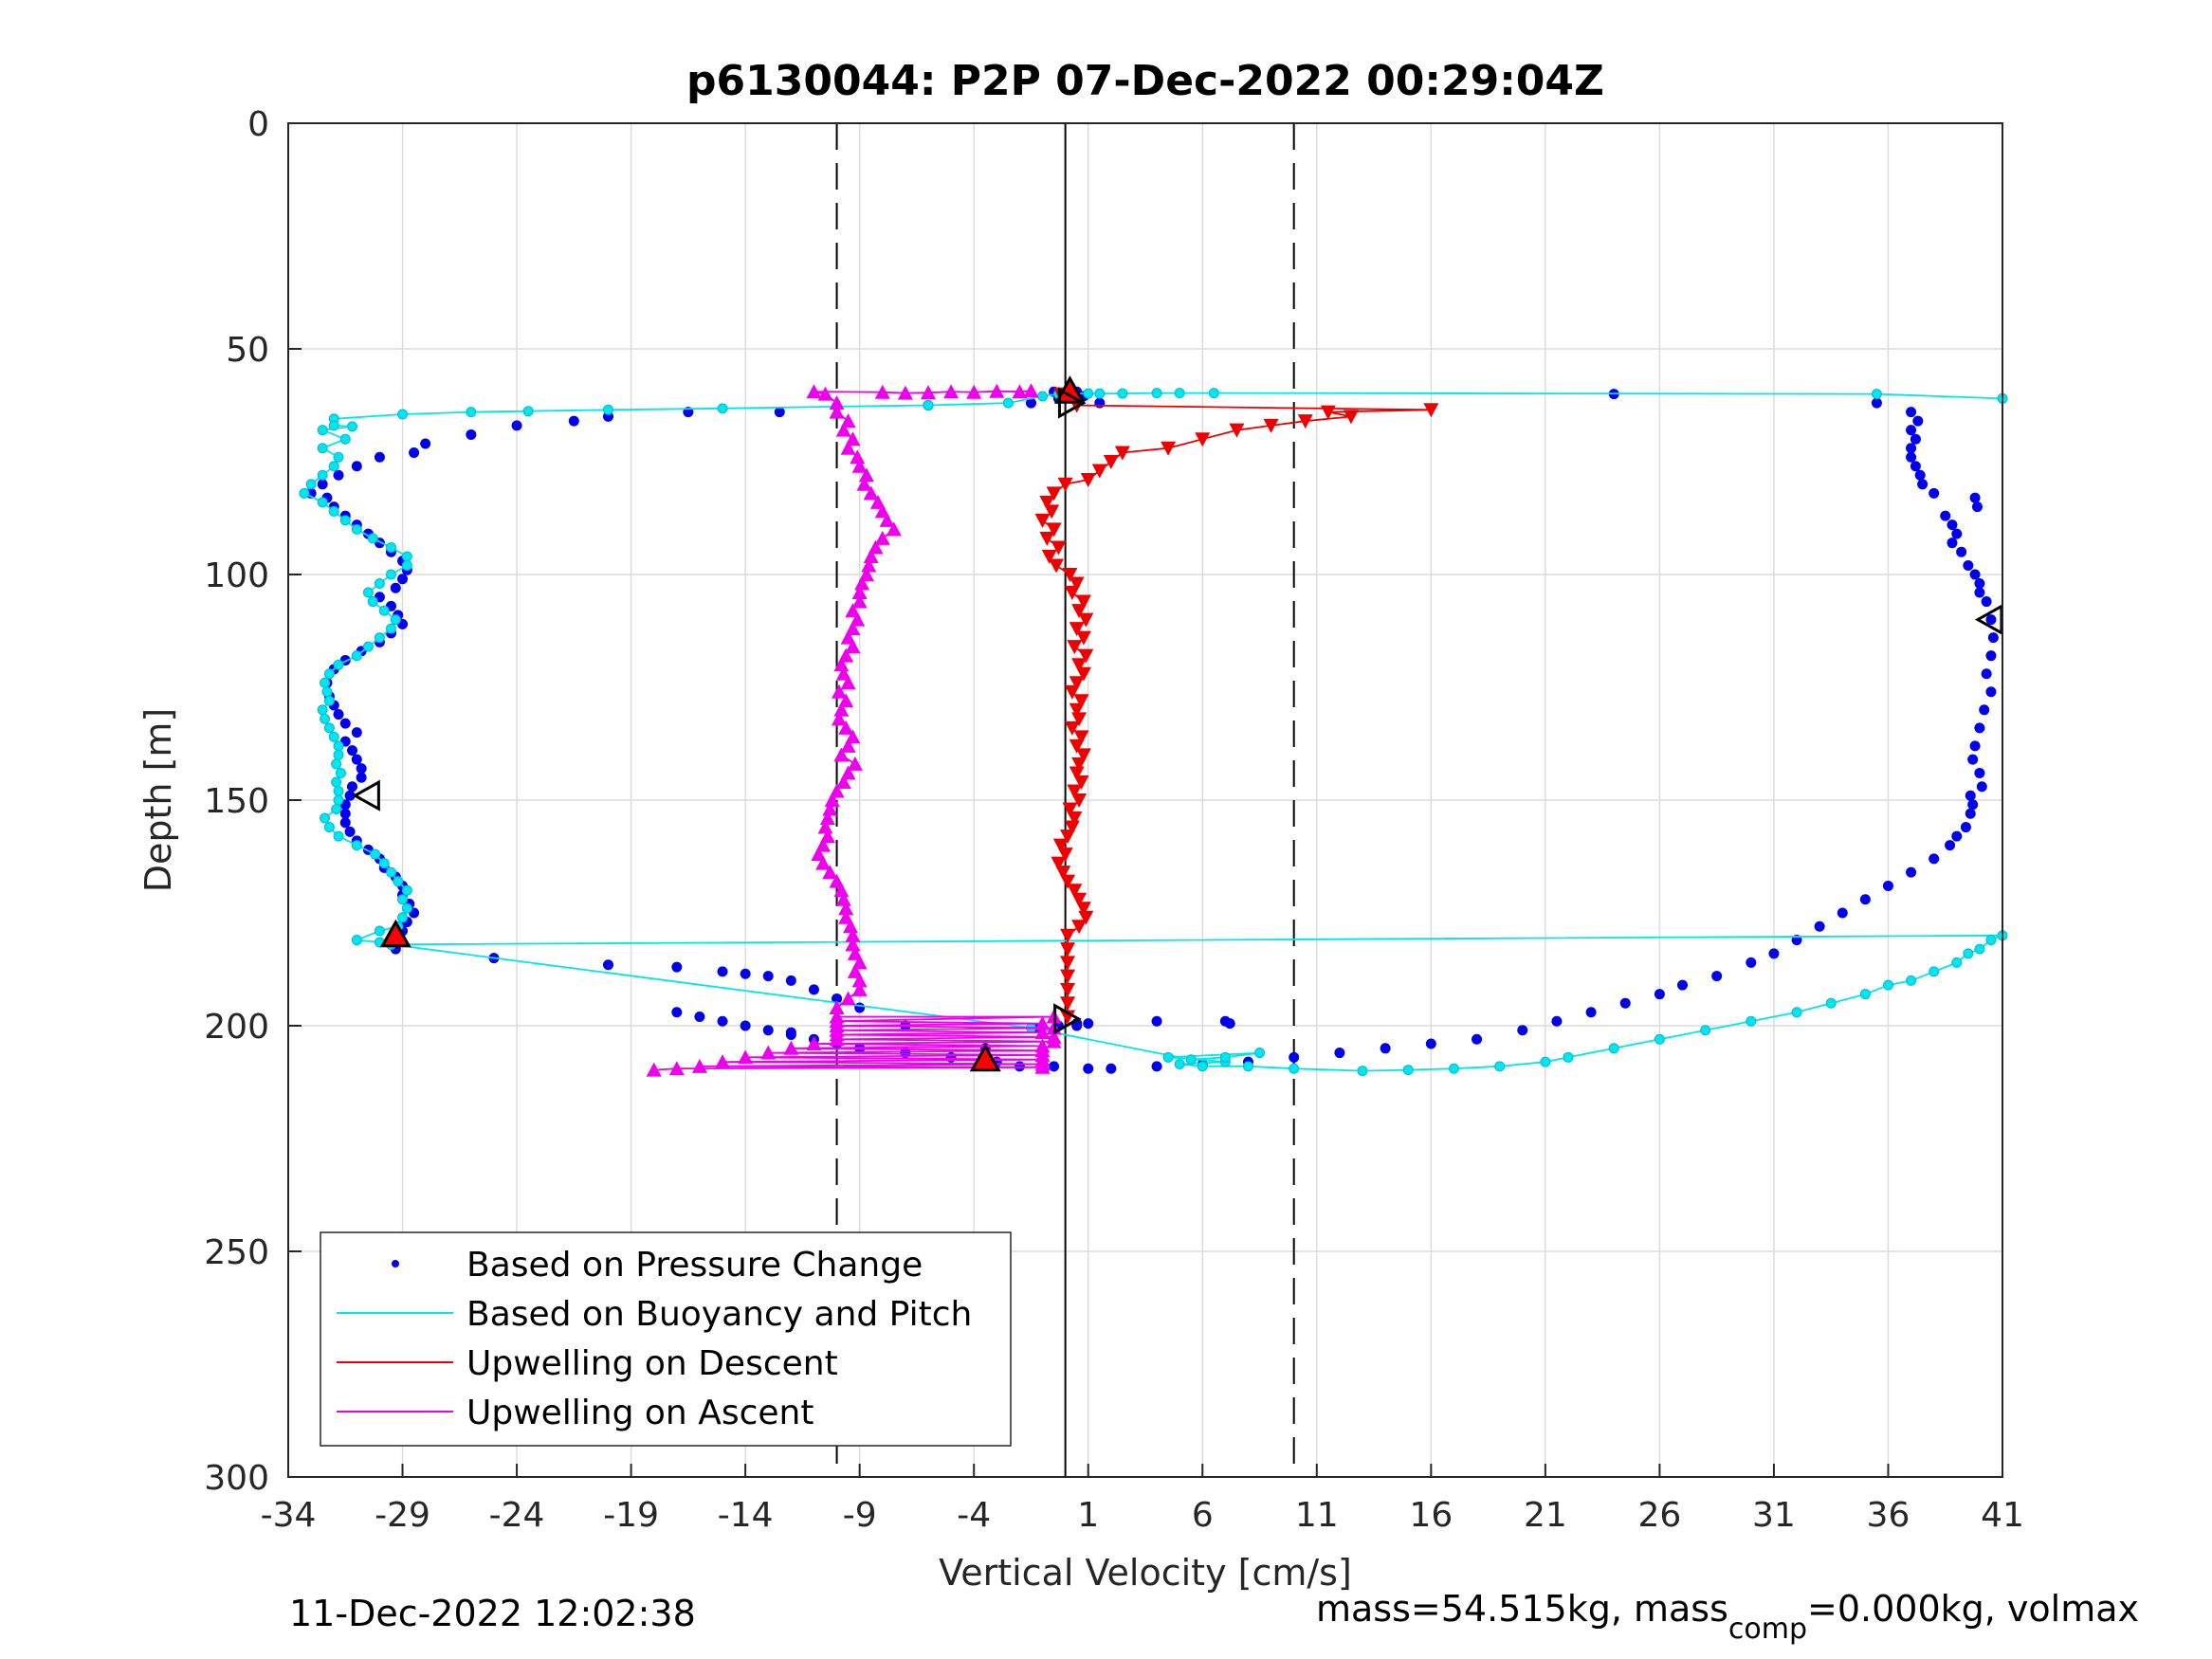  I want to click on y-tick-label: 250, so click(236, 1252).